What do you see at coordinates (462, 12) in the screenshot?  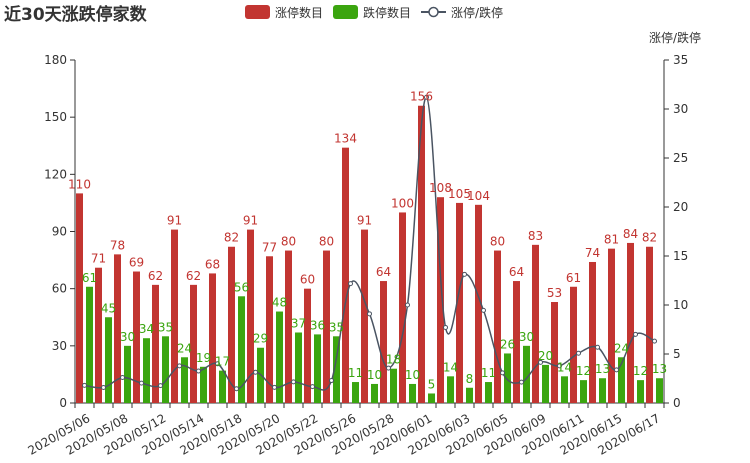 I see `legend-item-ratio: 涨停/跌停` at bounding box center [462, 12].